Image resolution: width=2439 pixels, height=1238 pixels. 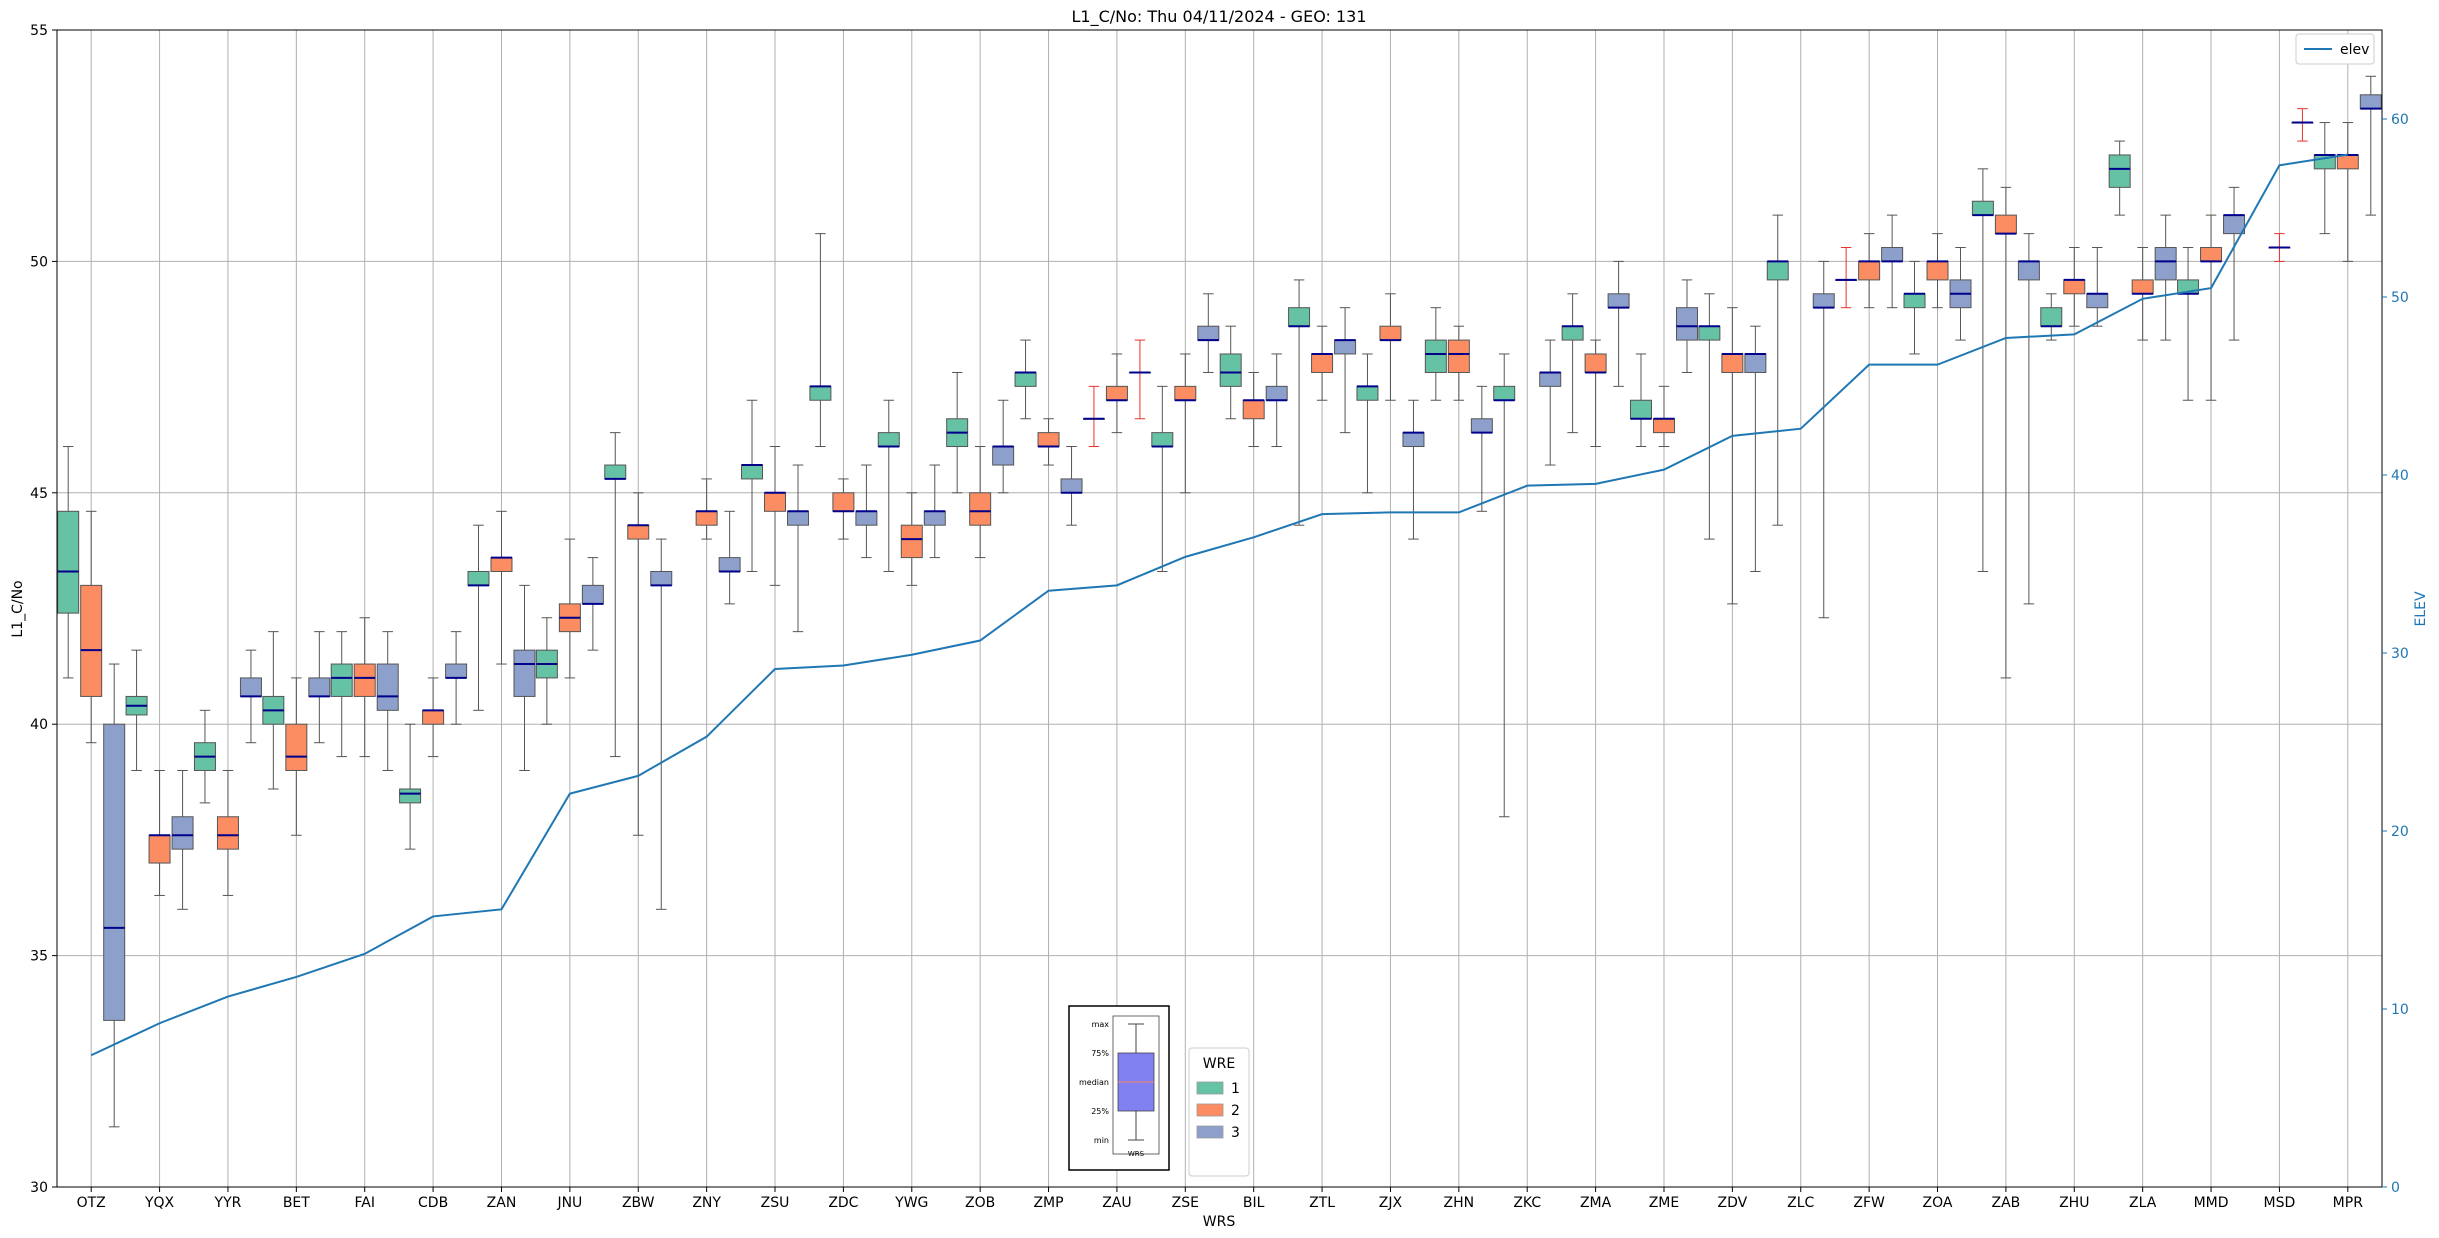 What do you see at coordinates (2400, 654) in the screenshot?
I see `y2-tick-label: 30` at bounding box center [2400, 654].